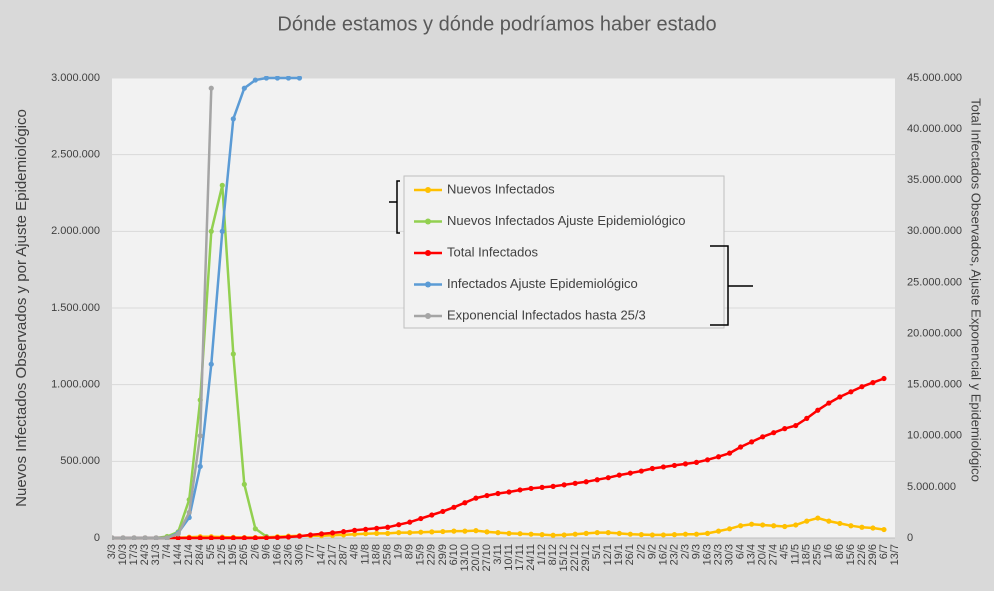 Image resolution: width=994 pixels, height=591 pixels. Describe the element at coordinates (566, 220) in the screenshot. I see `legend-label: Nuevos Infectados Ajuste Epidemiológico` at that location.